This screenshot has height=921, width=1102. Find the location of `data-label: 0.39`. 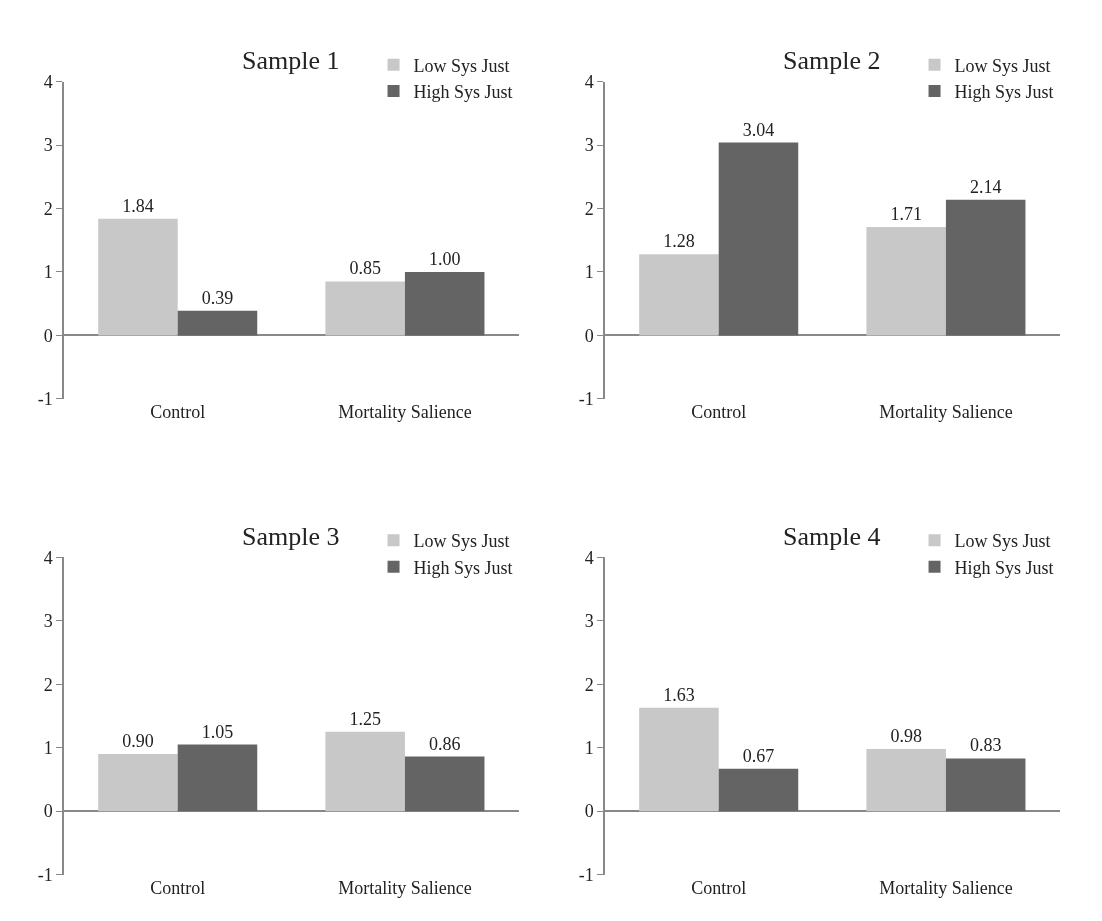

data-label: 0.39 is located at coordinates (217, 297).